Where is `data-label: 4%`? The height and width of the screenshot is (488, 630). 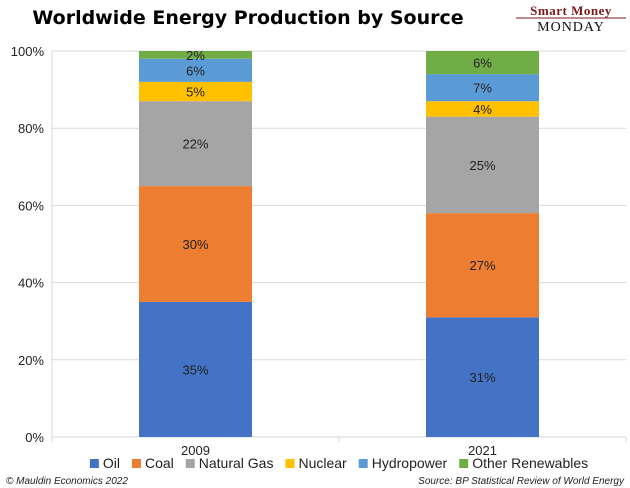
data-label: 4% is located at coordinates (482, 109).